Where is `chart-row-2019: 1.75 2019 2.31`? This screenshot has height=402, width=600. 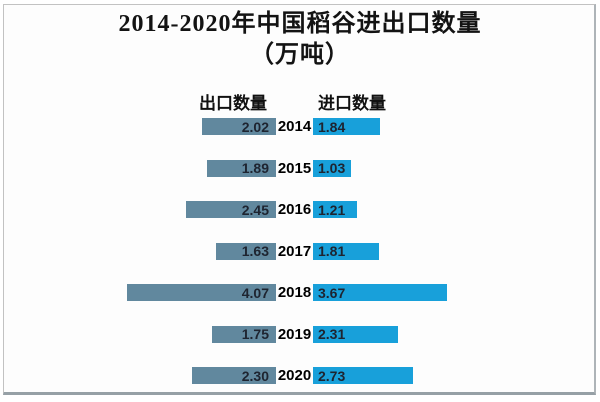 chart-row-2019: 1.75 2019 2.31 is located at coordinates (298, 334).